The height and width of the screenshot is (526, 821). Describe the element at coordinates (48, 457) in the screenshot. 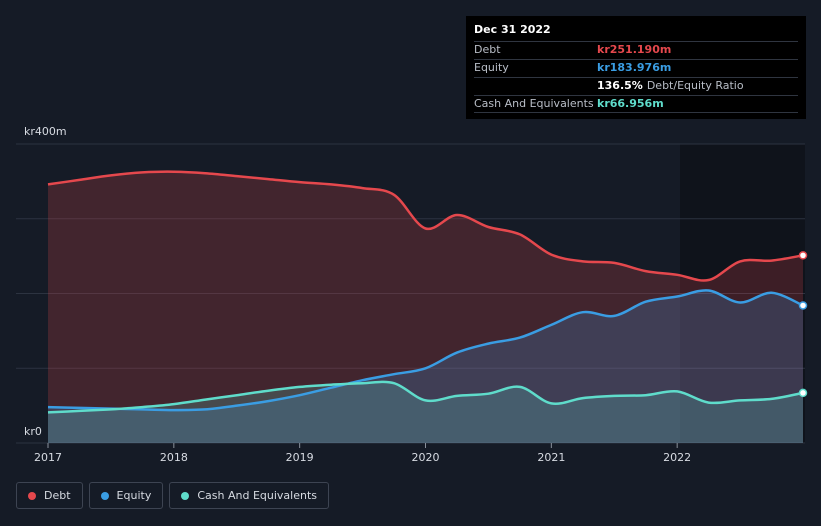

I see `x-tick-label-2017: 2017` at that location.